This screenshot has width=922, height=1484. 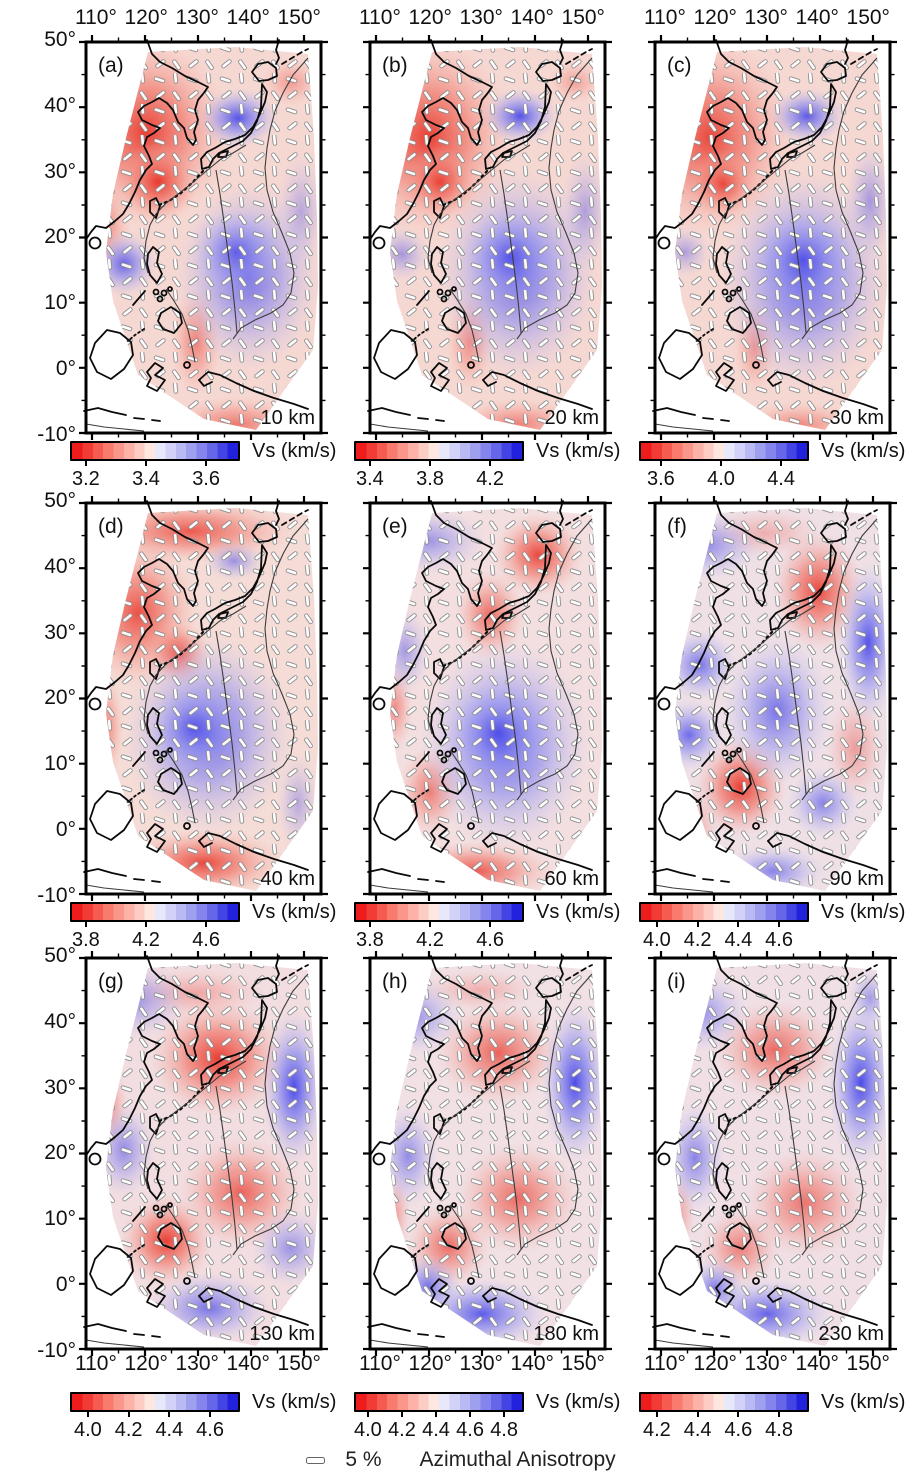 What do you see at coordinates (363, 1459) in the screenshot?
I see `legend-scale-value: 5 %` at bounding box center [363, 1459].